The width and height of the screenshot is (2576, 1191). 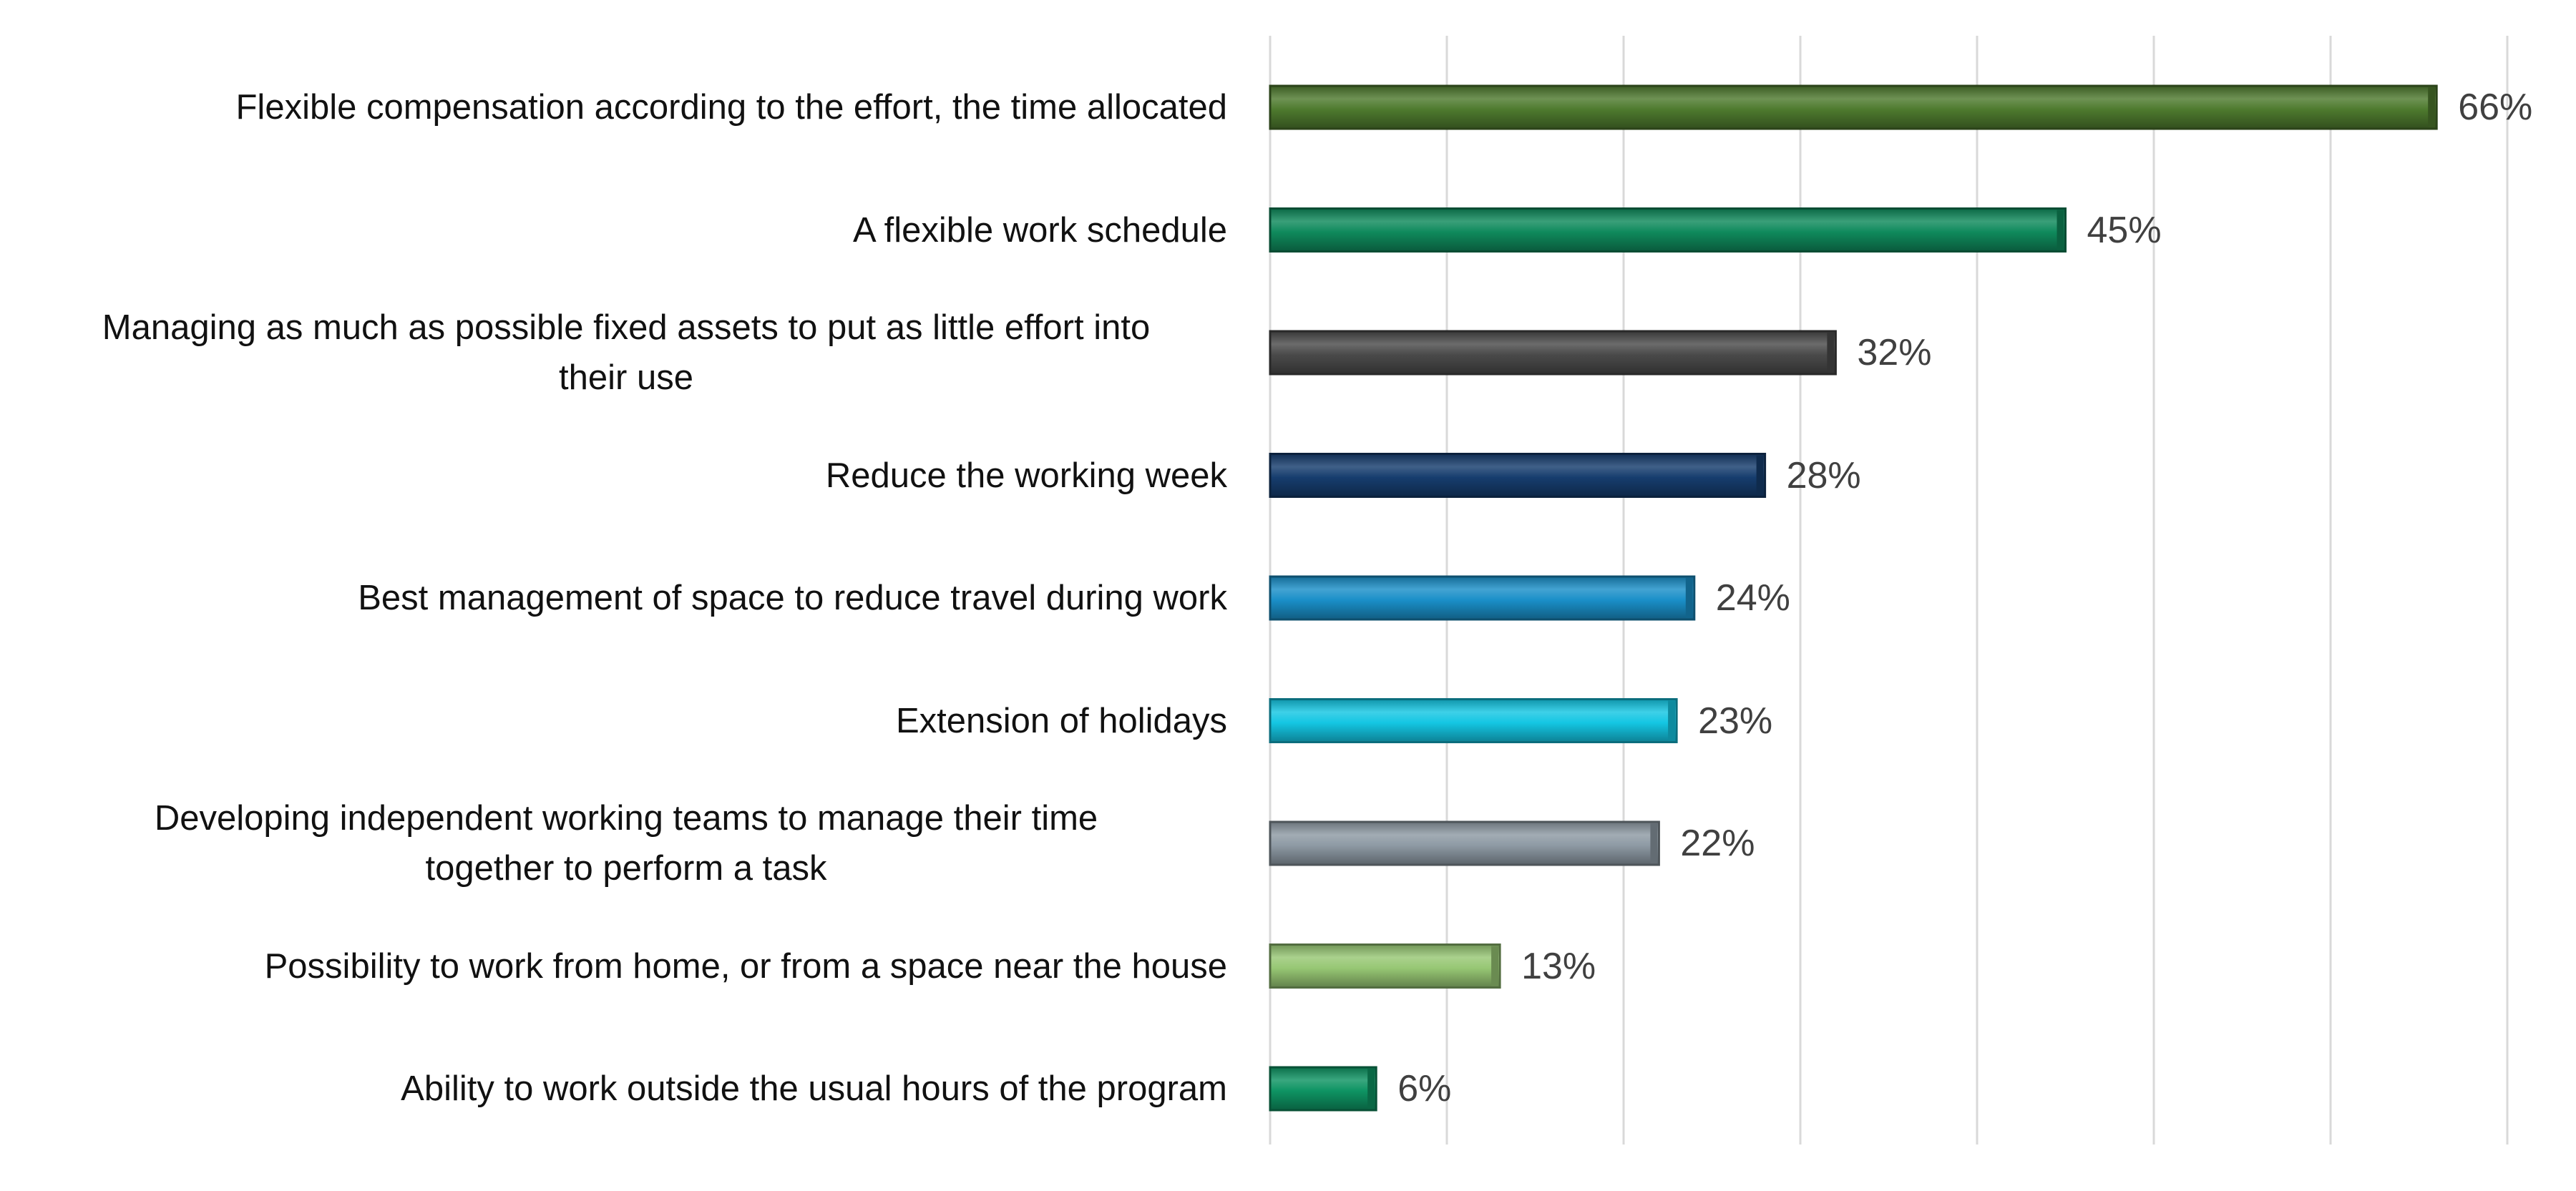 I want to click on value-label: 23%, so click(x=1735, y=721).